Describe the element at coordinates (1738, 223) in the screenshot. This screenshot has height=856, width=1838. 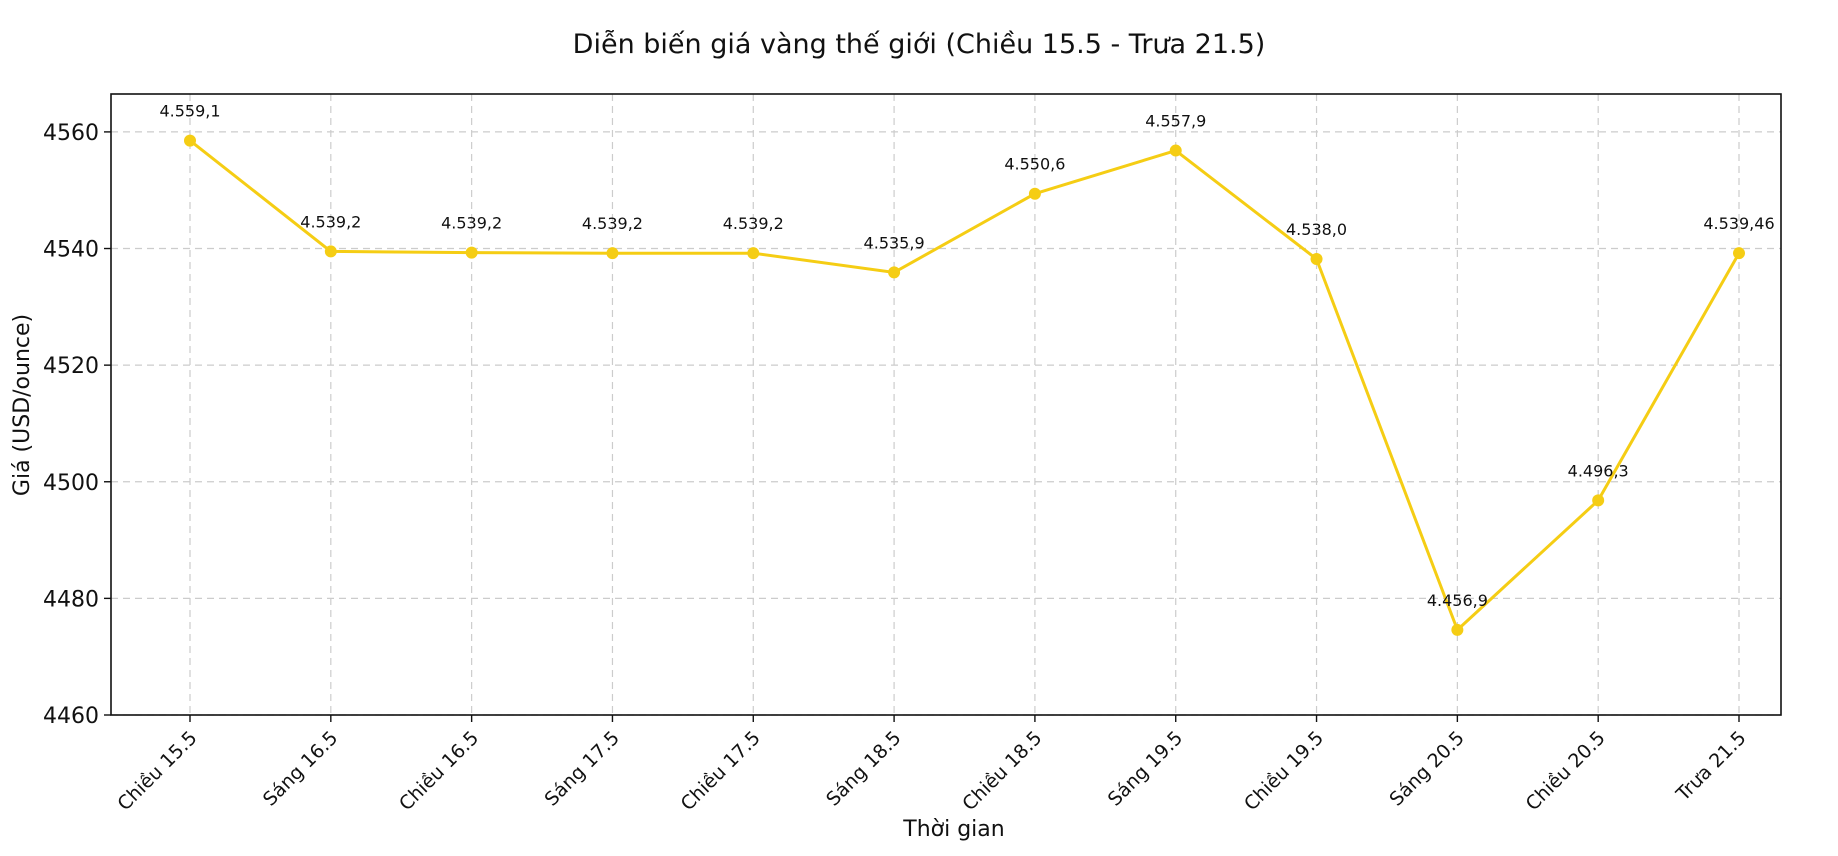
I see `data-label: 4.539,46` at that location.